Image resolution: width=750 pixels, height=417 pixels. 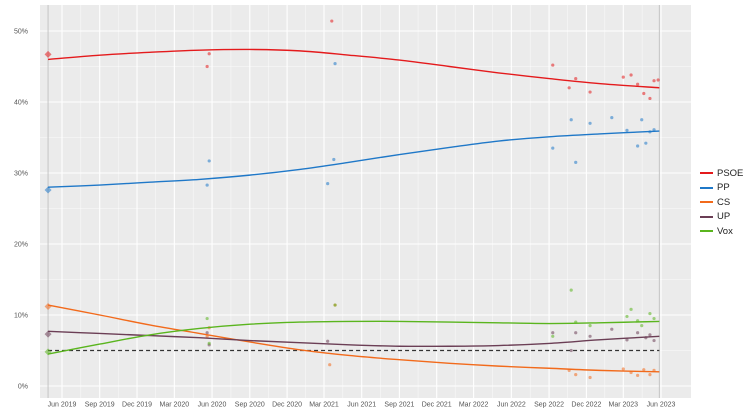 I want to click on x-tick-label: Mar 2022, so click(x=474, y=405).